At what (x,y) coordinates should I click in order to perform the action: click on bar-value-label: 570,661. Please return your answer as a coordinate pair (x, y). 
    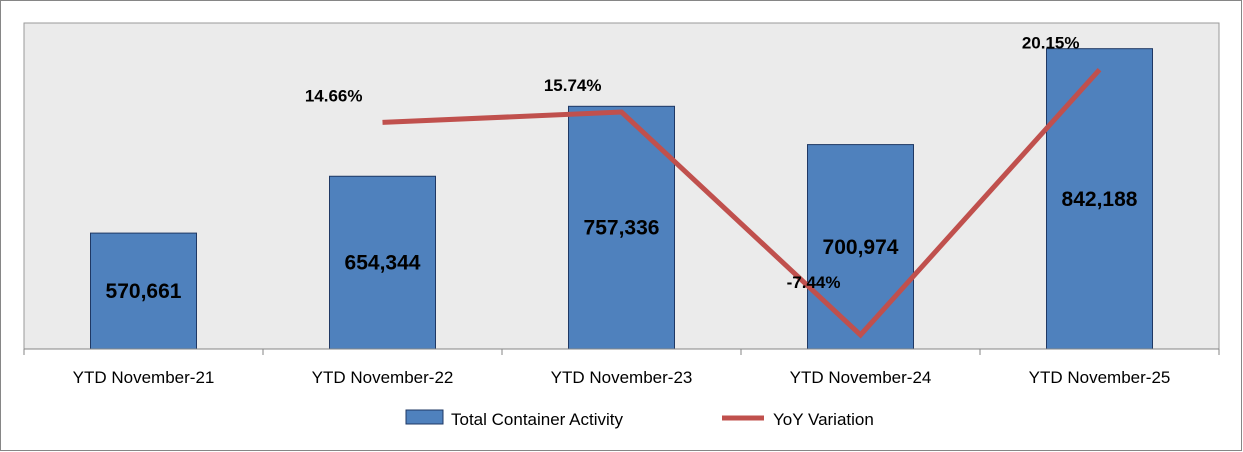
    Looking at the image, I should click on (144, 291).